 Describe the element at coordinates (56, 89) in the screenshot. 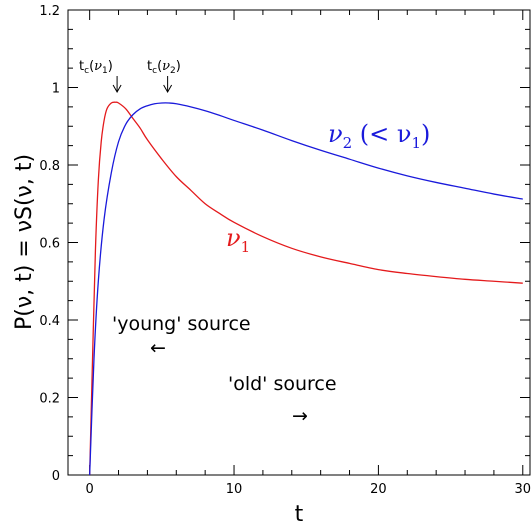

I see `y-tick-label: 1` at that location.